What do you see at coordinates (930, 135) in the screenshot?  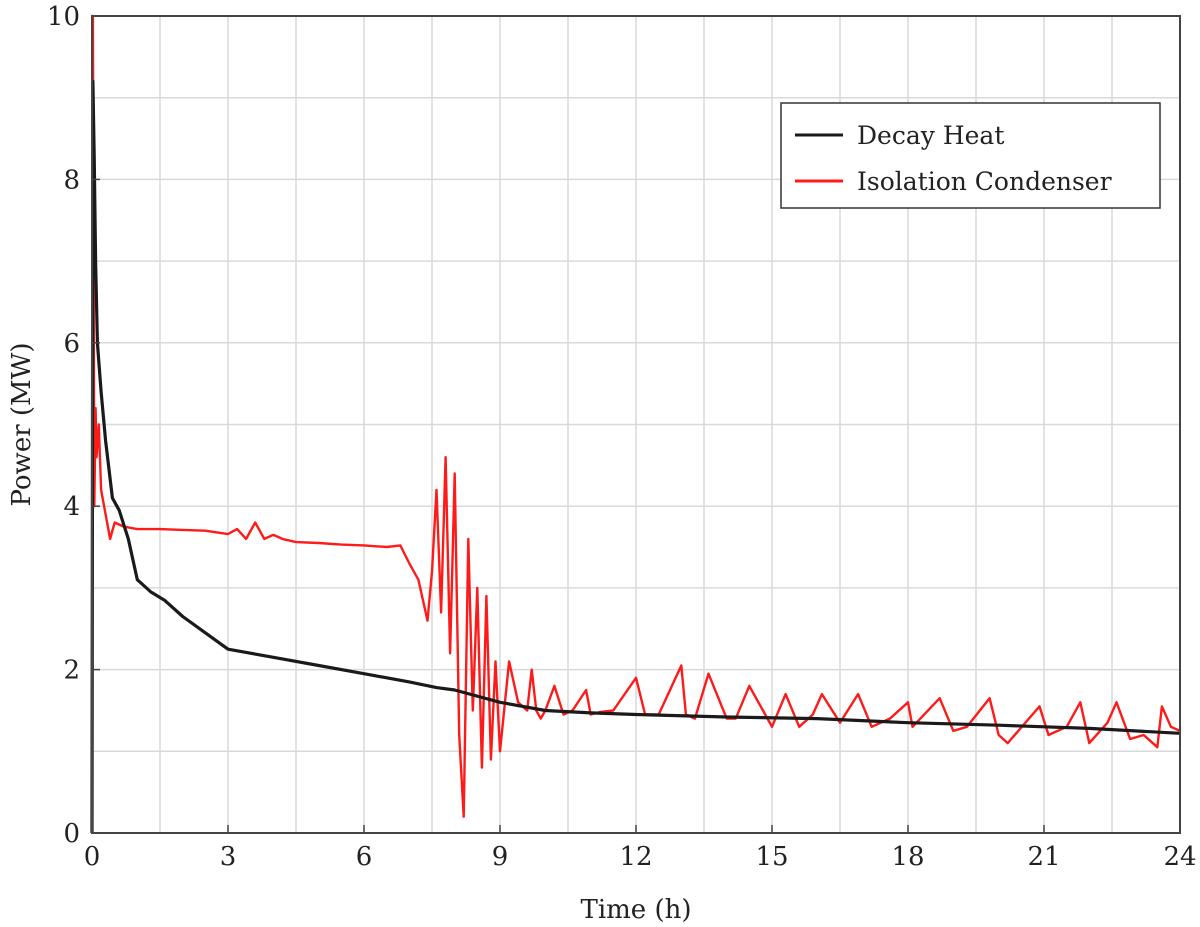 I see `legend-label-decay-heat: Decay Heat` at bounding box center [930, 135].